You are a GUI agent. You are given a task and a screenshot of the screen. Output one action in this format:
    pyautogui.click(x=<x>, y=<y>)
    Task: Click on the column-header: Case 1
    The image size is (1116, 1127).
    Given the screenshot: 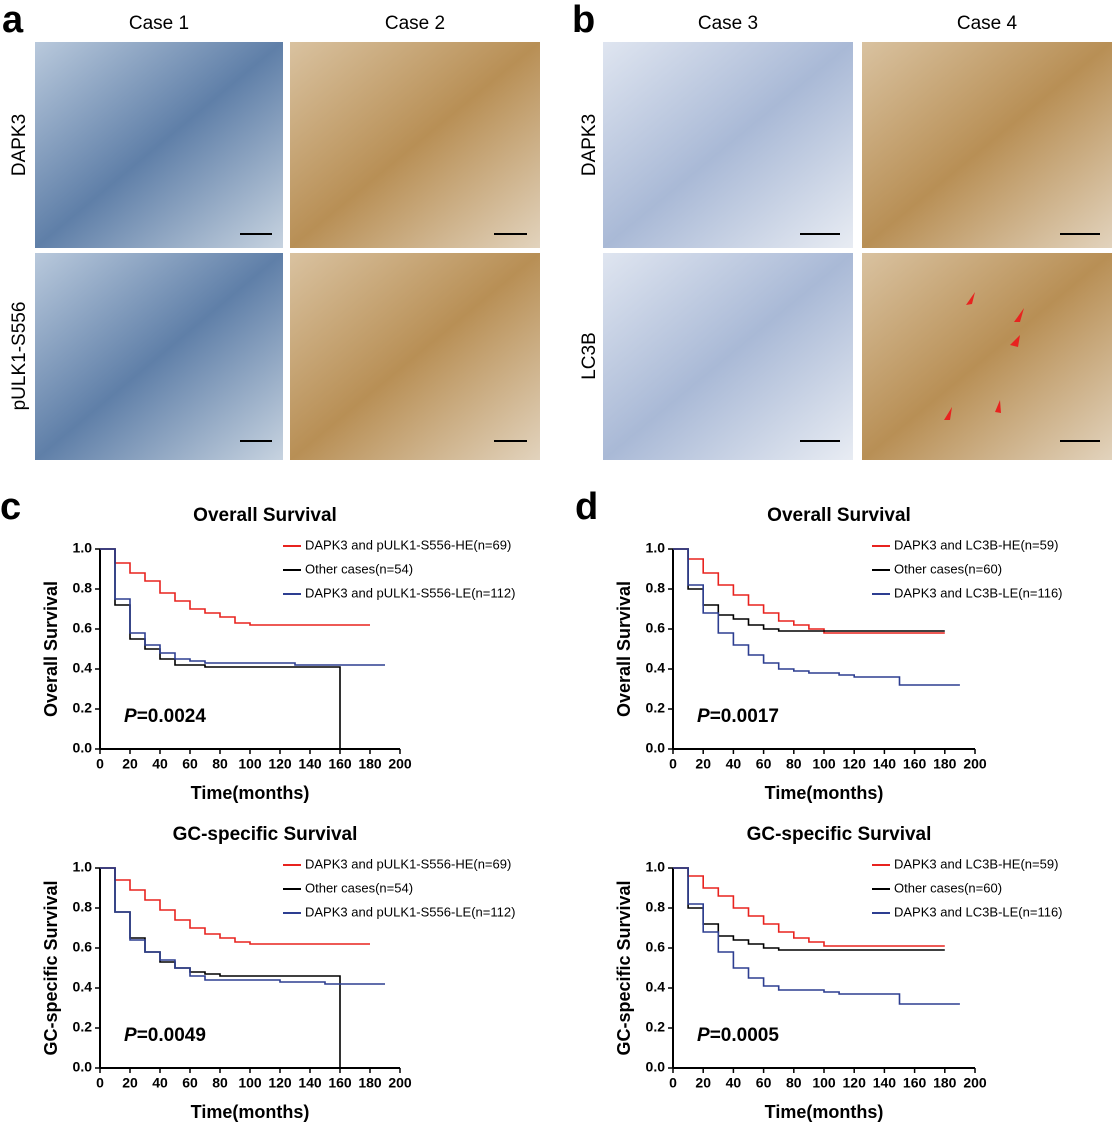 What is the action you would take?
    pyautogui.click(x=159, y=23)
    